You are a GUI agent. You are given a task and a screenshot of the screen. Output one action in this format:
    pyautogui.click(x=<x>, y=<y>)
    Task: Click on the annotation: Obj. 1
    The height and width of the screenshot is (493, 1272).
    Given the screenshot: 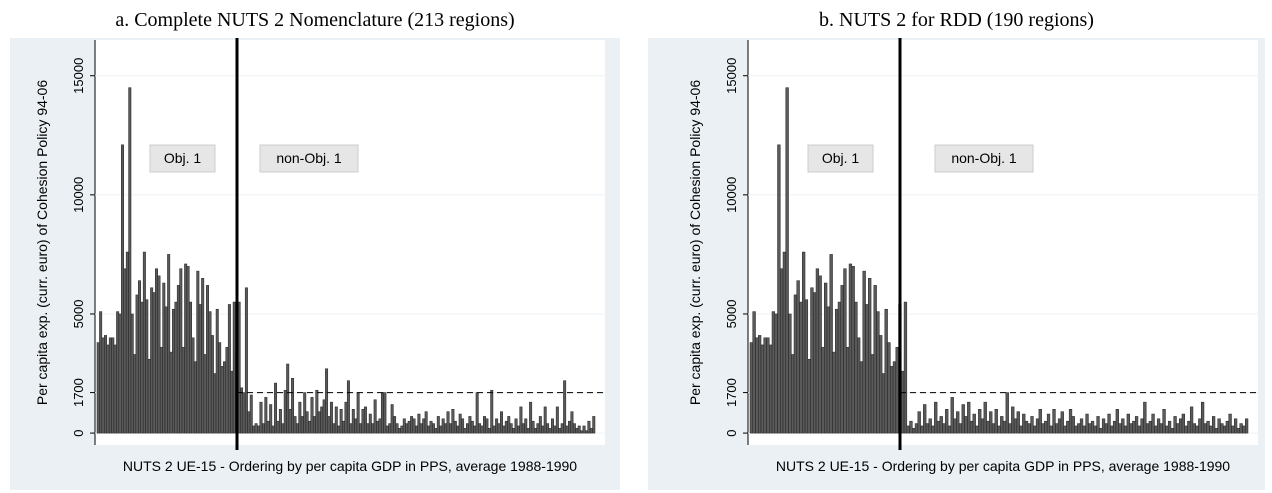 What is the action you would take?
    pyautogui.click(x=841, y=158)
    